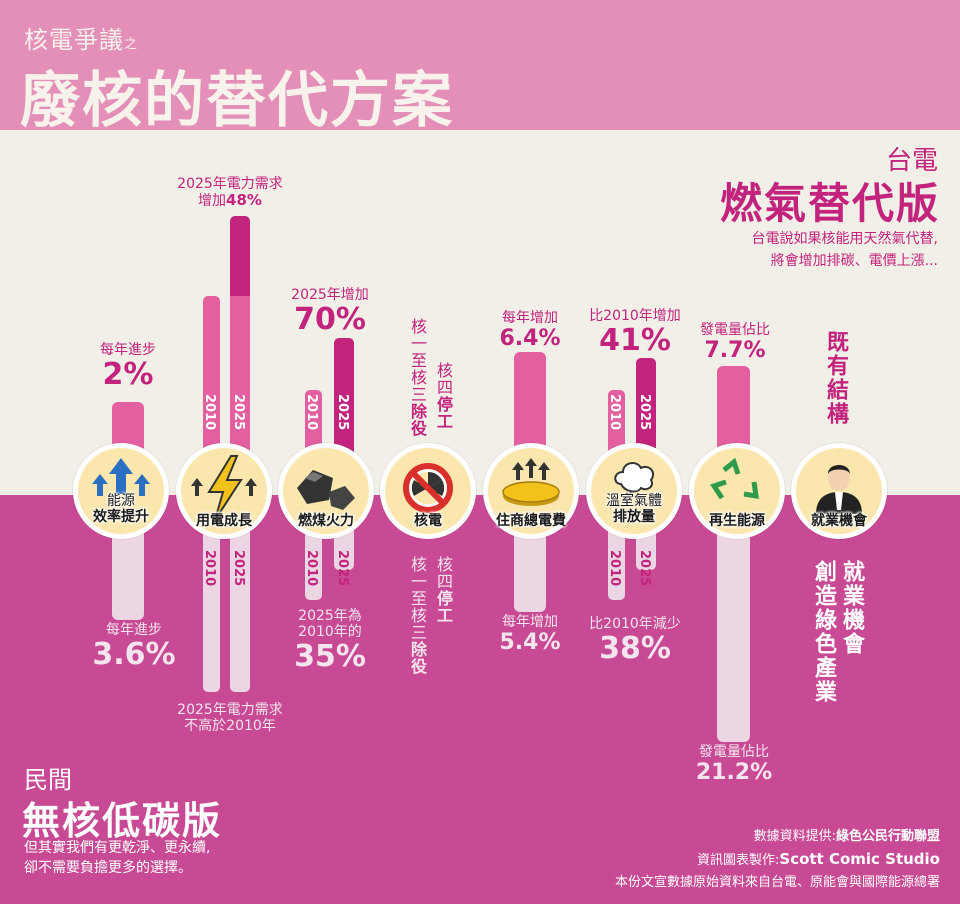 The image size is (960, 904). Describe the element at coordinates (635, 333) in the screenshot. I see `ghg-top-label: 比2010年增加 41%` at that location.